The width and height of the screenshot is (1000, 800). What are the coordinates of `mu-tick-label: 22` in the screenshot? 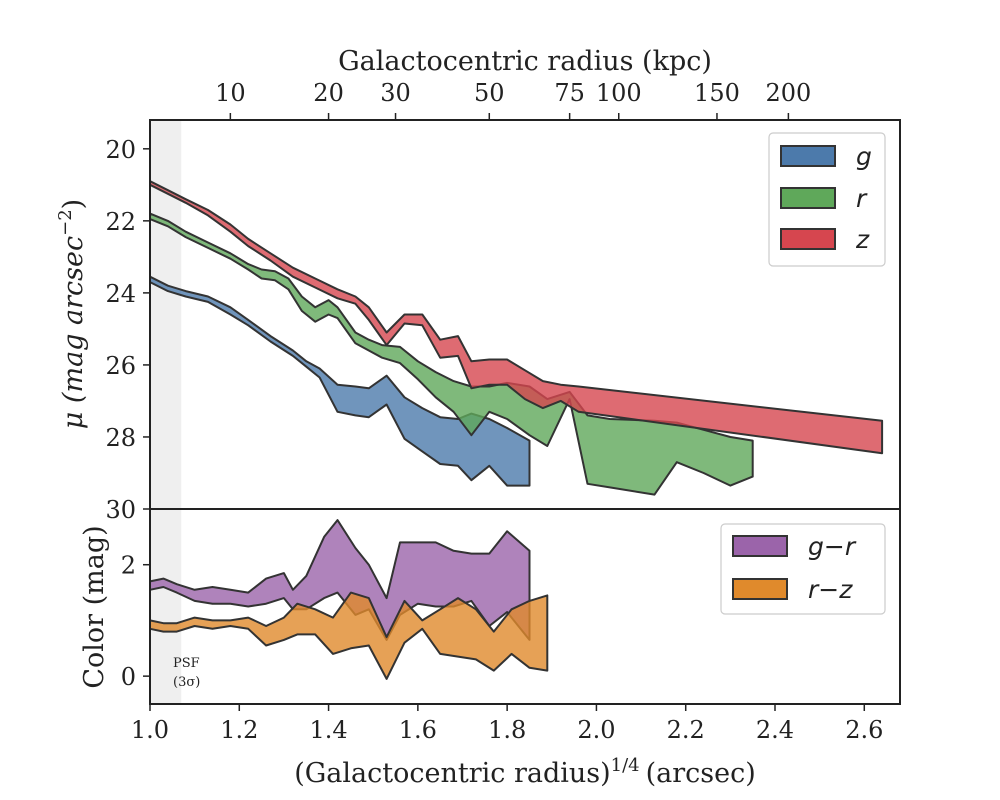 It's located at (120, 222).